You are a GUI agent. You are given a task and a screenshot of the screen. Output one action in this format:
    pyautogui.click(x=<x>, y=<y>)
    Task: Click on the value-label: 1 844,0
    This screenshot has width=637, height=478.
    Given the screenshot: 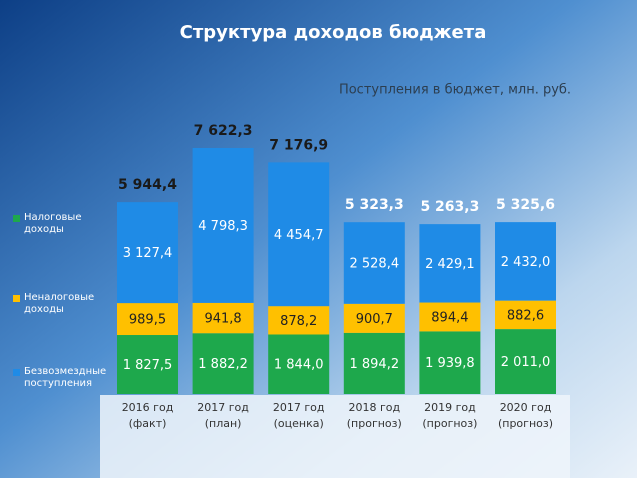 What is the action you would take?
    pyautogui.click(x=299, y=365)
    